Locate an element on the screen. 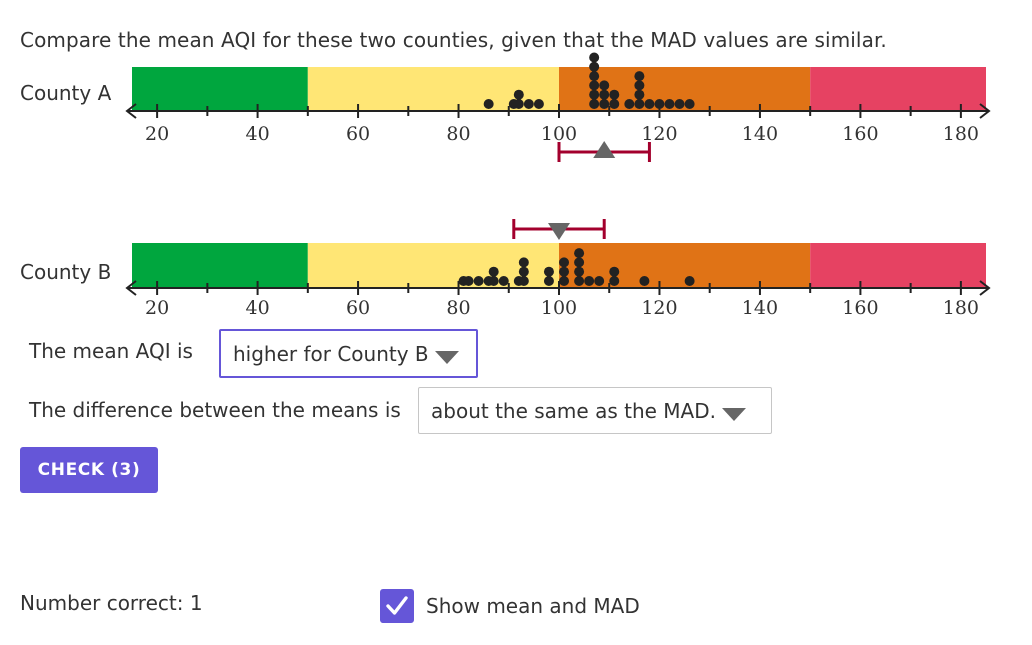  tick-label-b: 60 is located at coordinates (358, 308).